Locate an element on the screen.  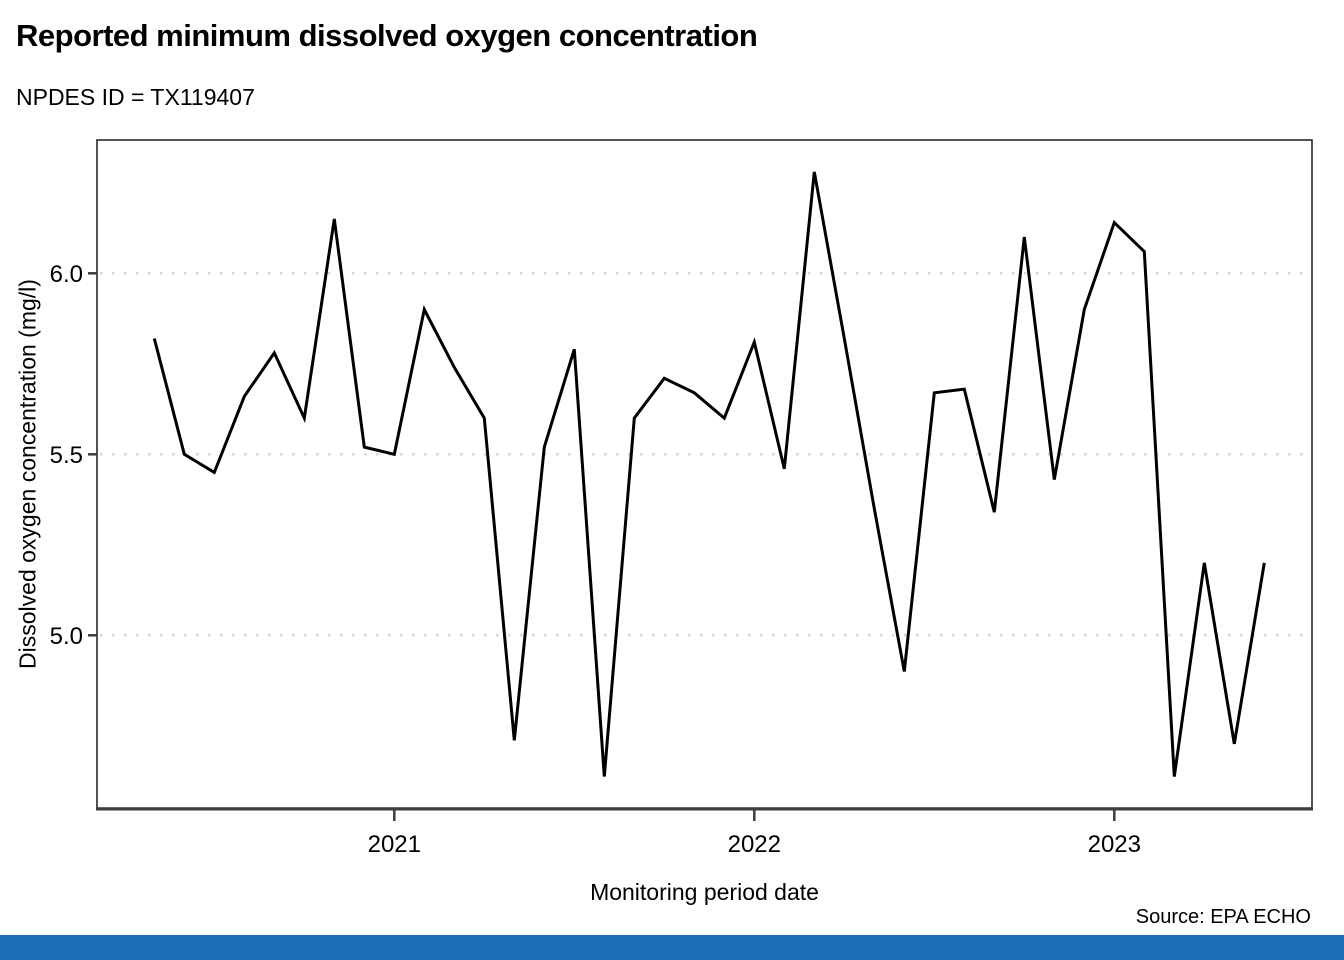
y-tick-label: 5.0 is located at coordinates (66, 636).